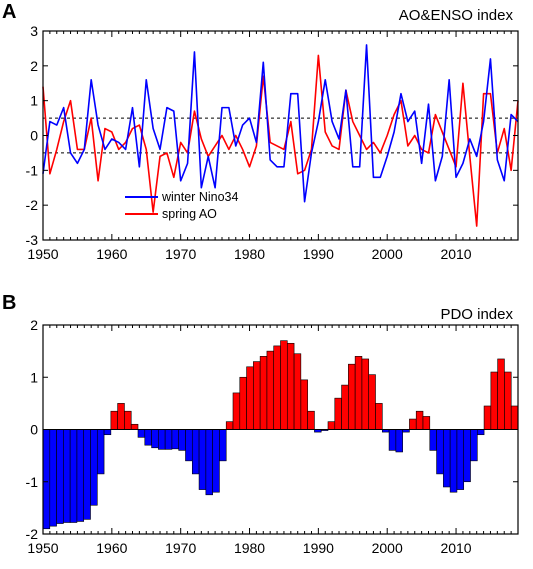 Image resolution: width=533 pixels, height=569 pixels. I want to click on bar-1964, so click(141, 433).